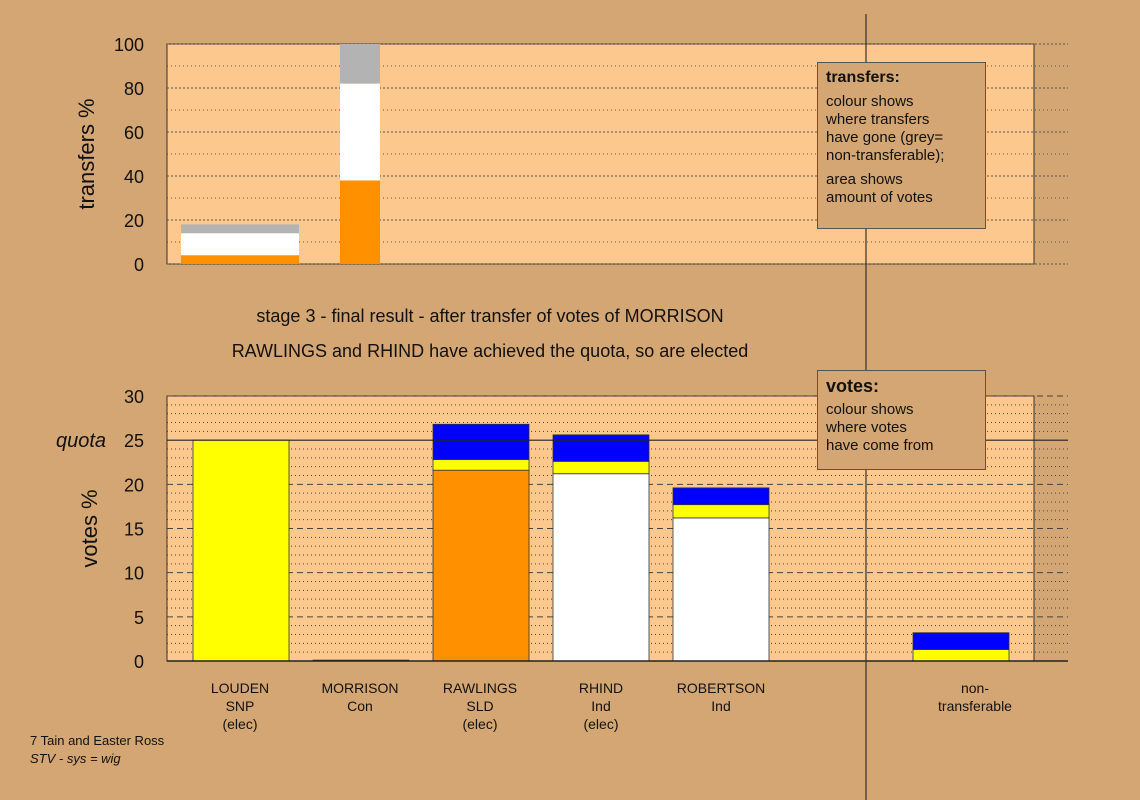  What do you see at coordinates (480, 688) in the screenshot?
I see `candidate-label: RAWLINGS` at bounding box center [480, 688].